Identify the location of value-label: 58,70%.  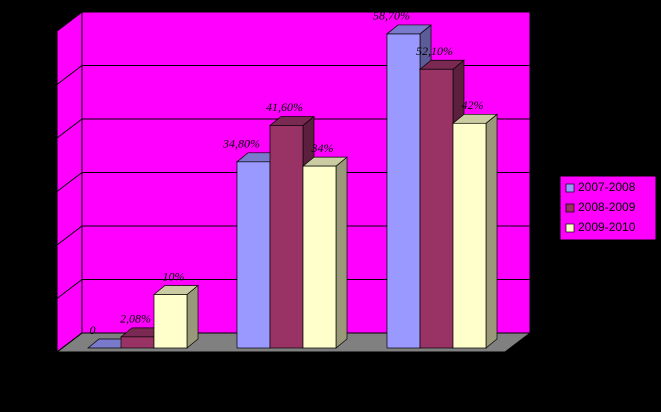
(391, 16).